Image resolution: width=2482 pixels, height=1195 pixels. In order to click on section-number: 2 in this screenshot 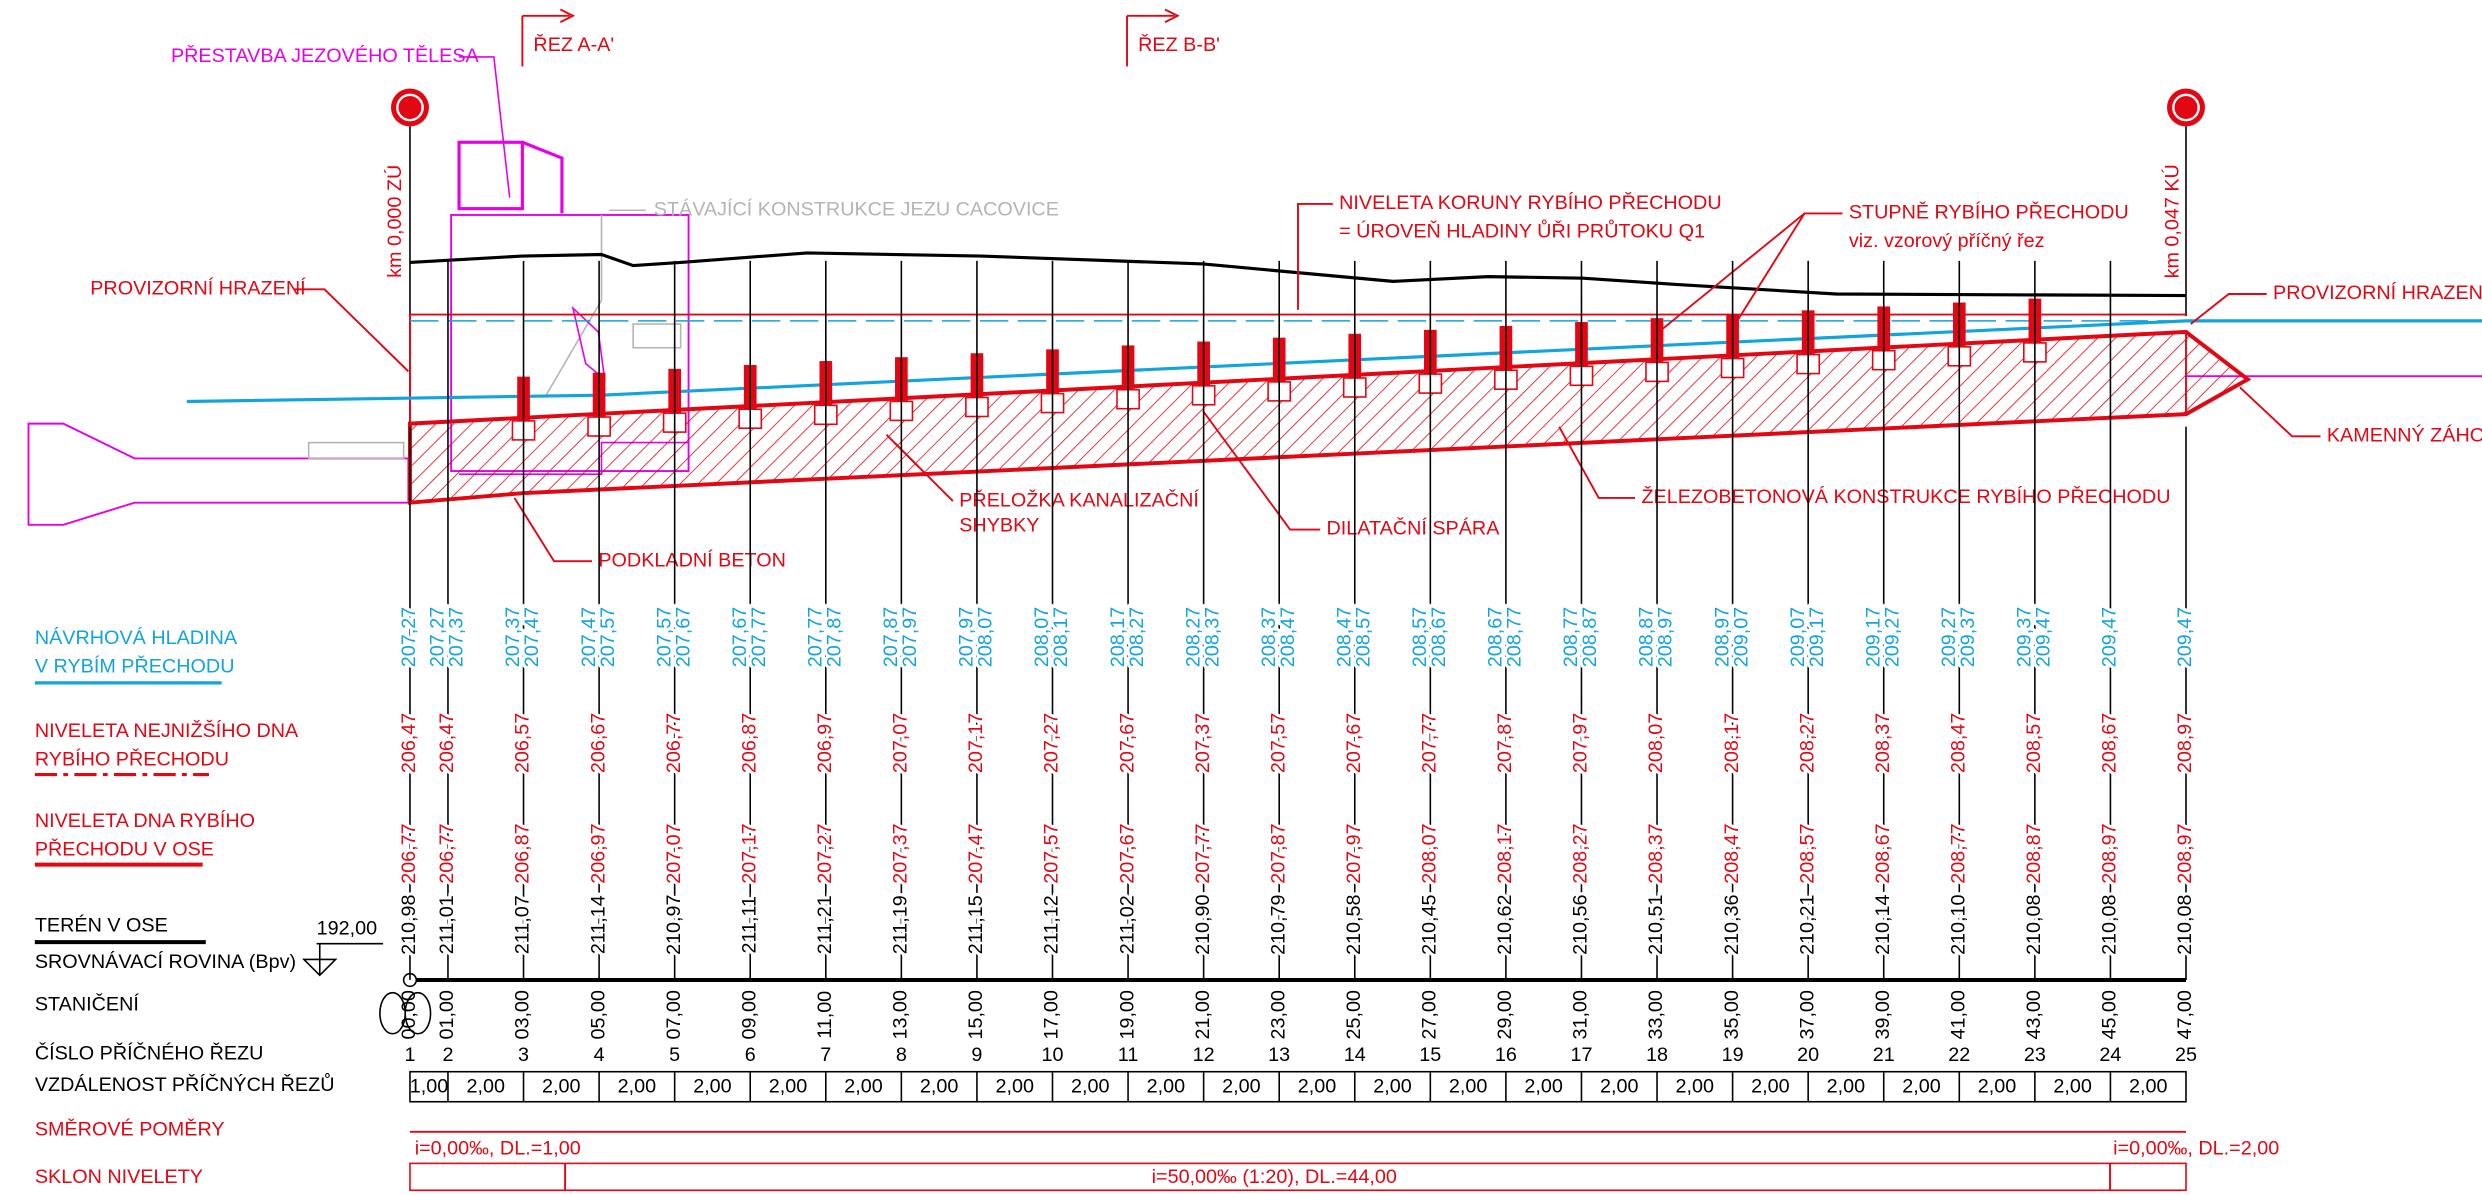, I will do `click(447, 1055)`.